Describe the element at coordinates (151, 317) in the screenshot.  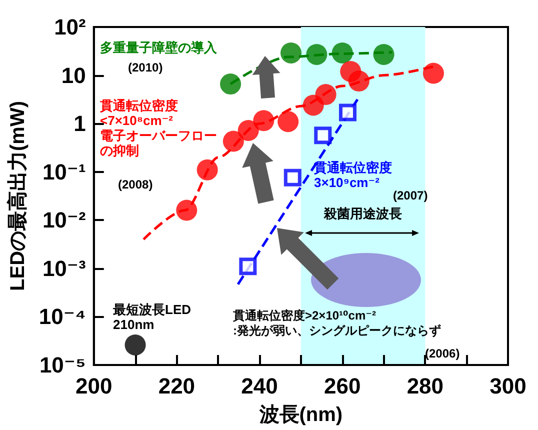
I see `series-label: 最短波長LED 210nm` at that location.